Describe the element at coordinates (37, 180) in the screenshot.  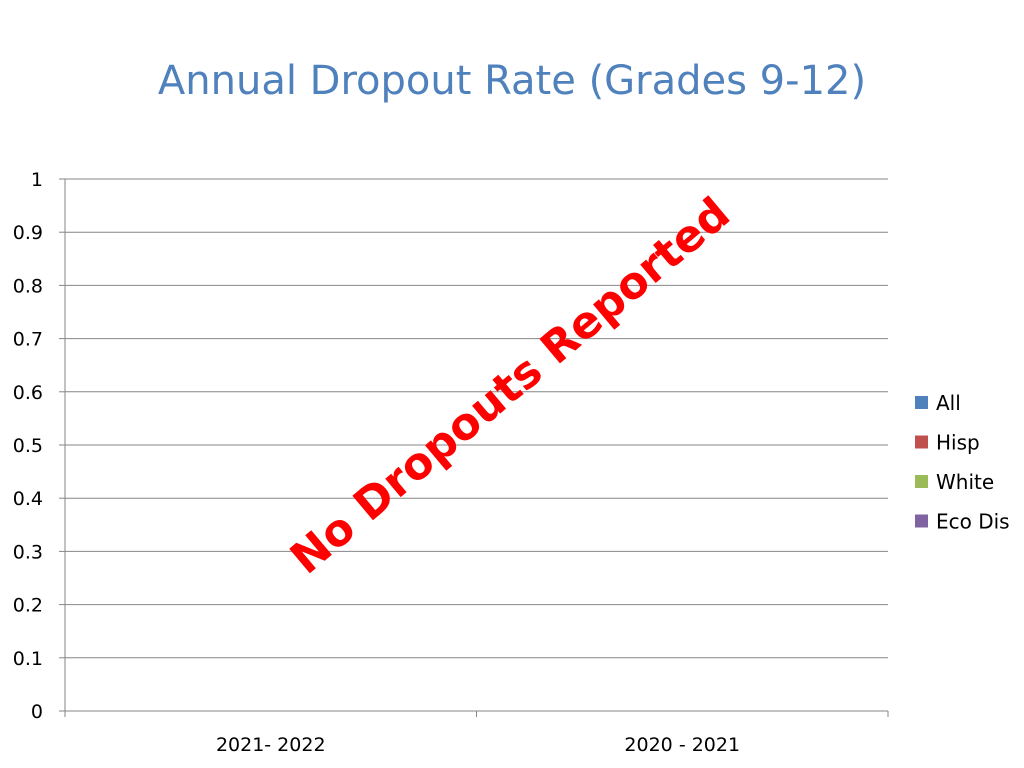
I see `y-tick-label: 1` at that location.